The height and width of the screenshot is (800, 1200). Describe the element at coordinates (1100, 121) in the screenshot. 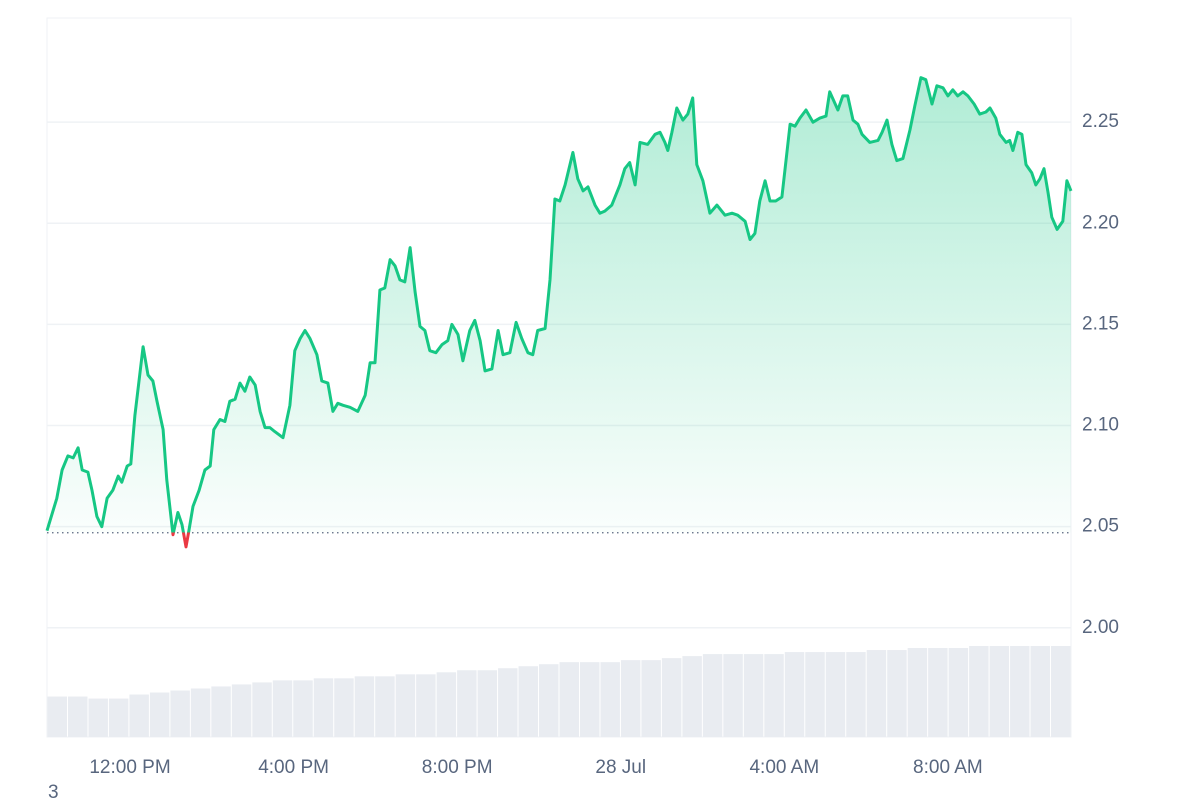

I see `y-tick-label: 2.25` at that location.